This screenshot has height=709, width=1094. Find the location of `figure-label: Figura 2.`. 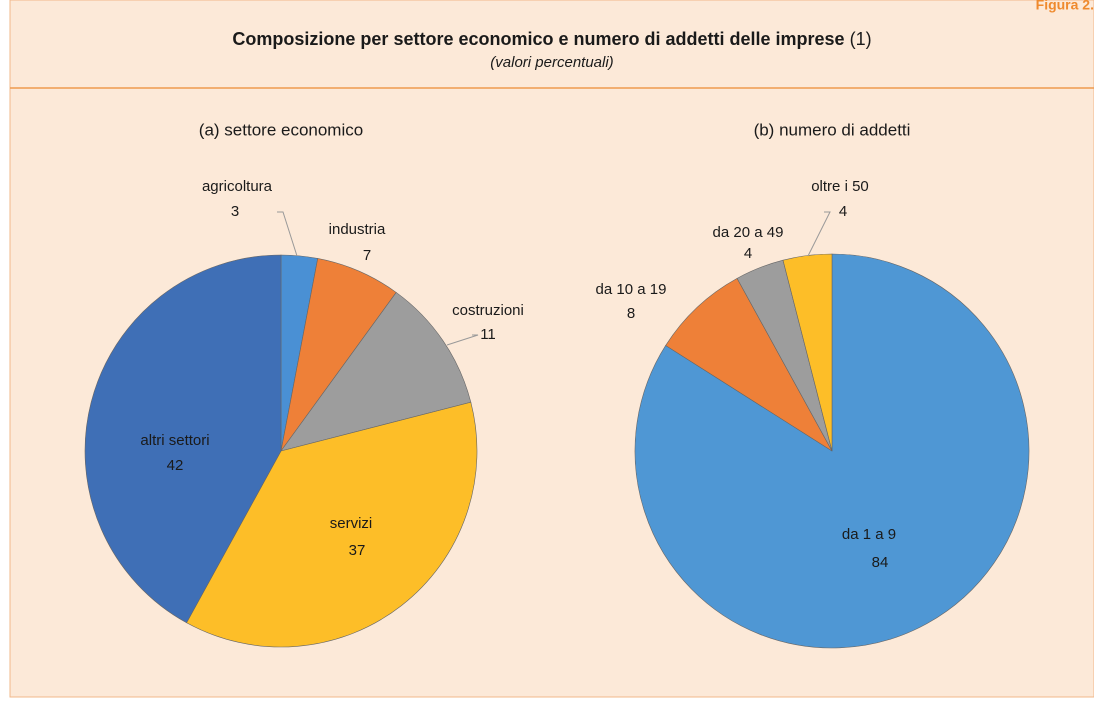

figure-label: Figura 2. is located at coordinates (1065, 6).